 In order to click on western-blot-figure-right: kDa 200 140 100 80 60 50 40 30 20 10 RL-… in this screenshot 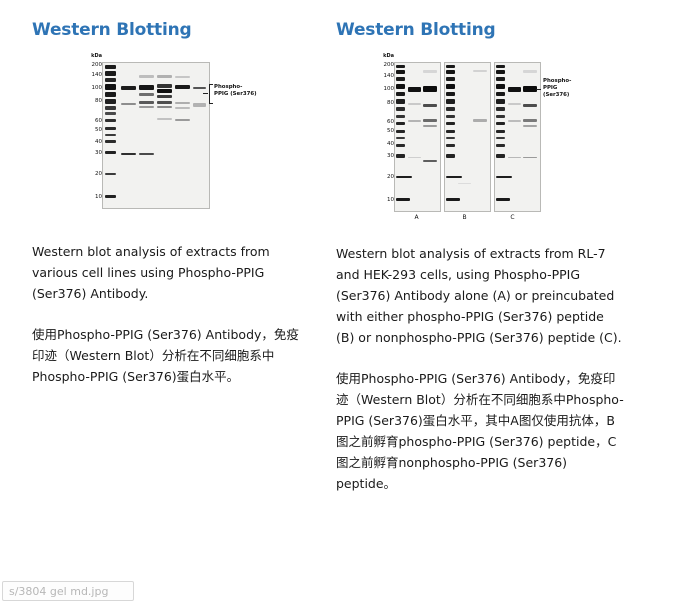, I will do `click(518, 138)`.